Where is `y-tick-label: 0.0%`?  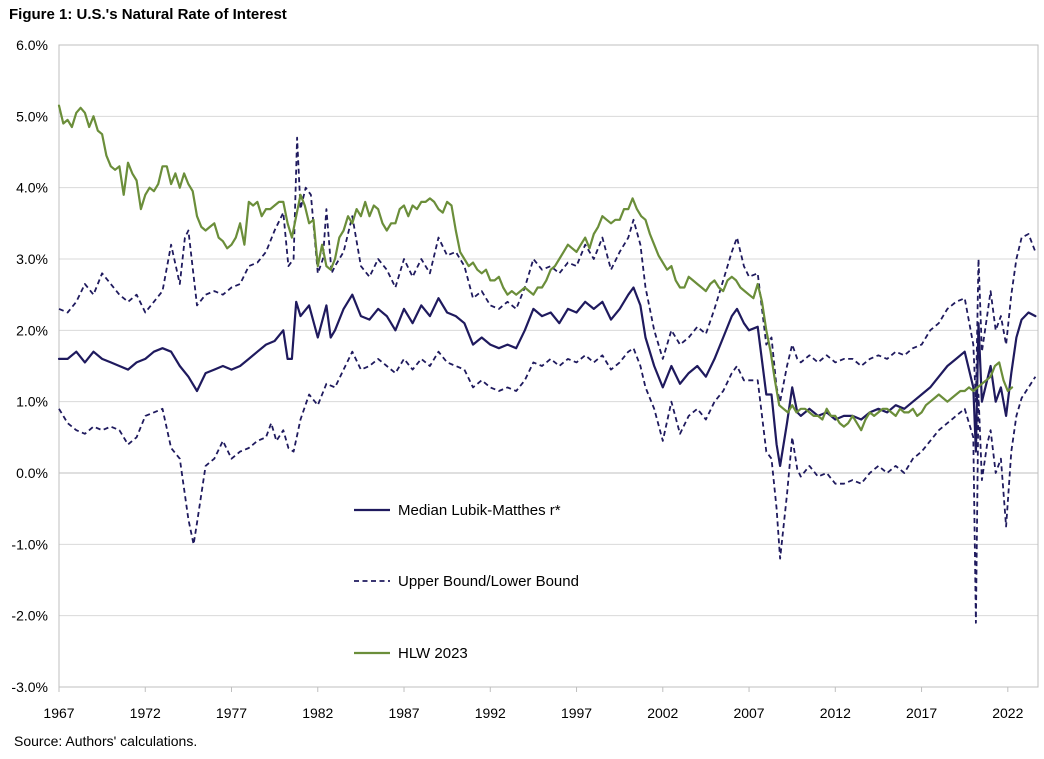
y-tick-label: 0.0% is located at coordinates (32, 473).